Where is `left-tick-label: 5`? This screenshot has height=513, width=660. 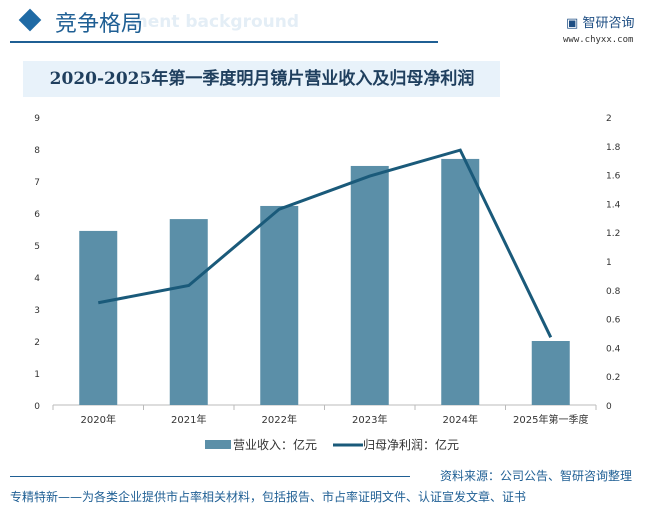 left-tick-label: 5 is located at coordinates (37, 247).